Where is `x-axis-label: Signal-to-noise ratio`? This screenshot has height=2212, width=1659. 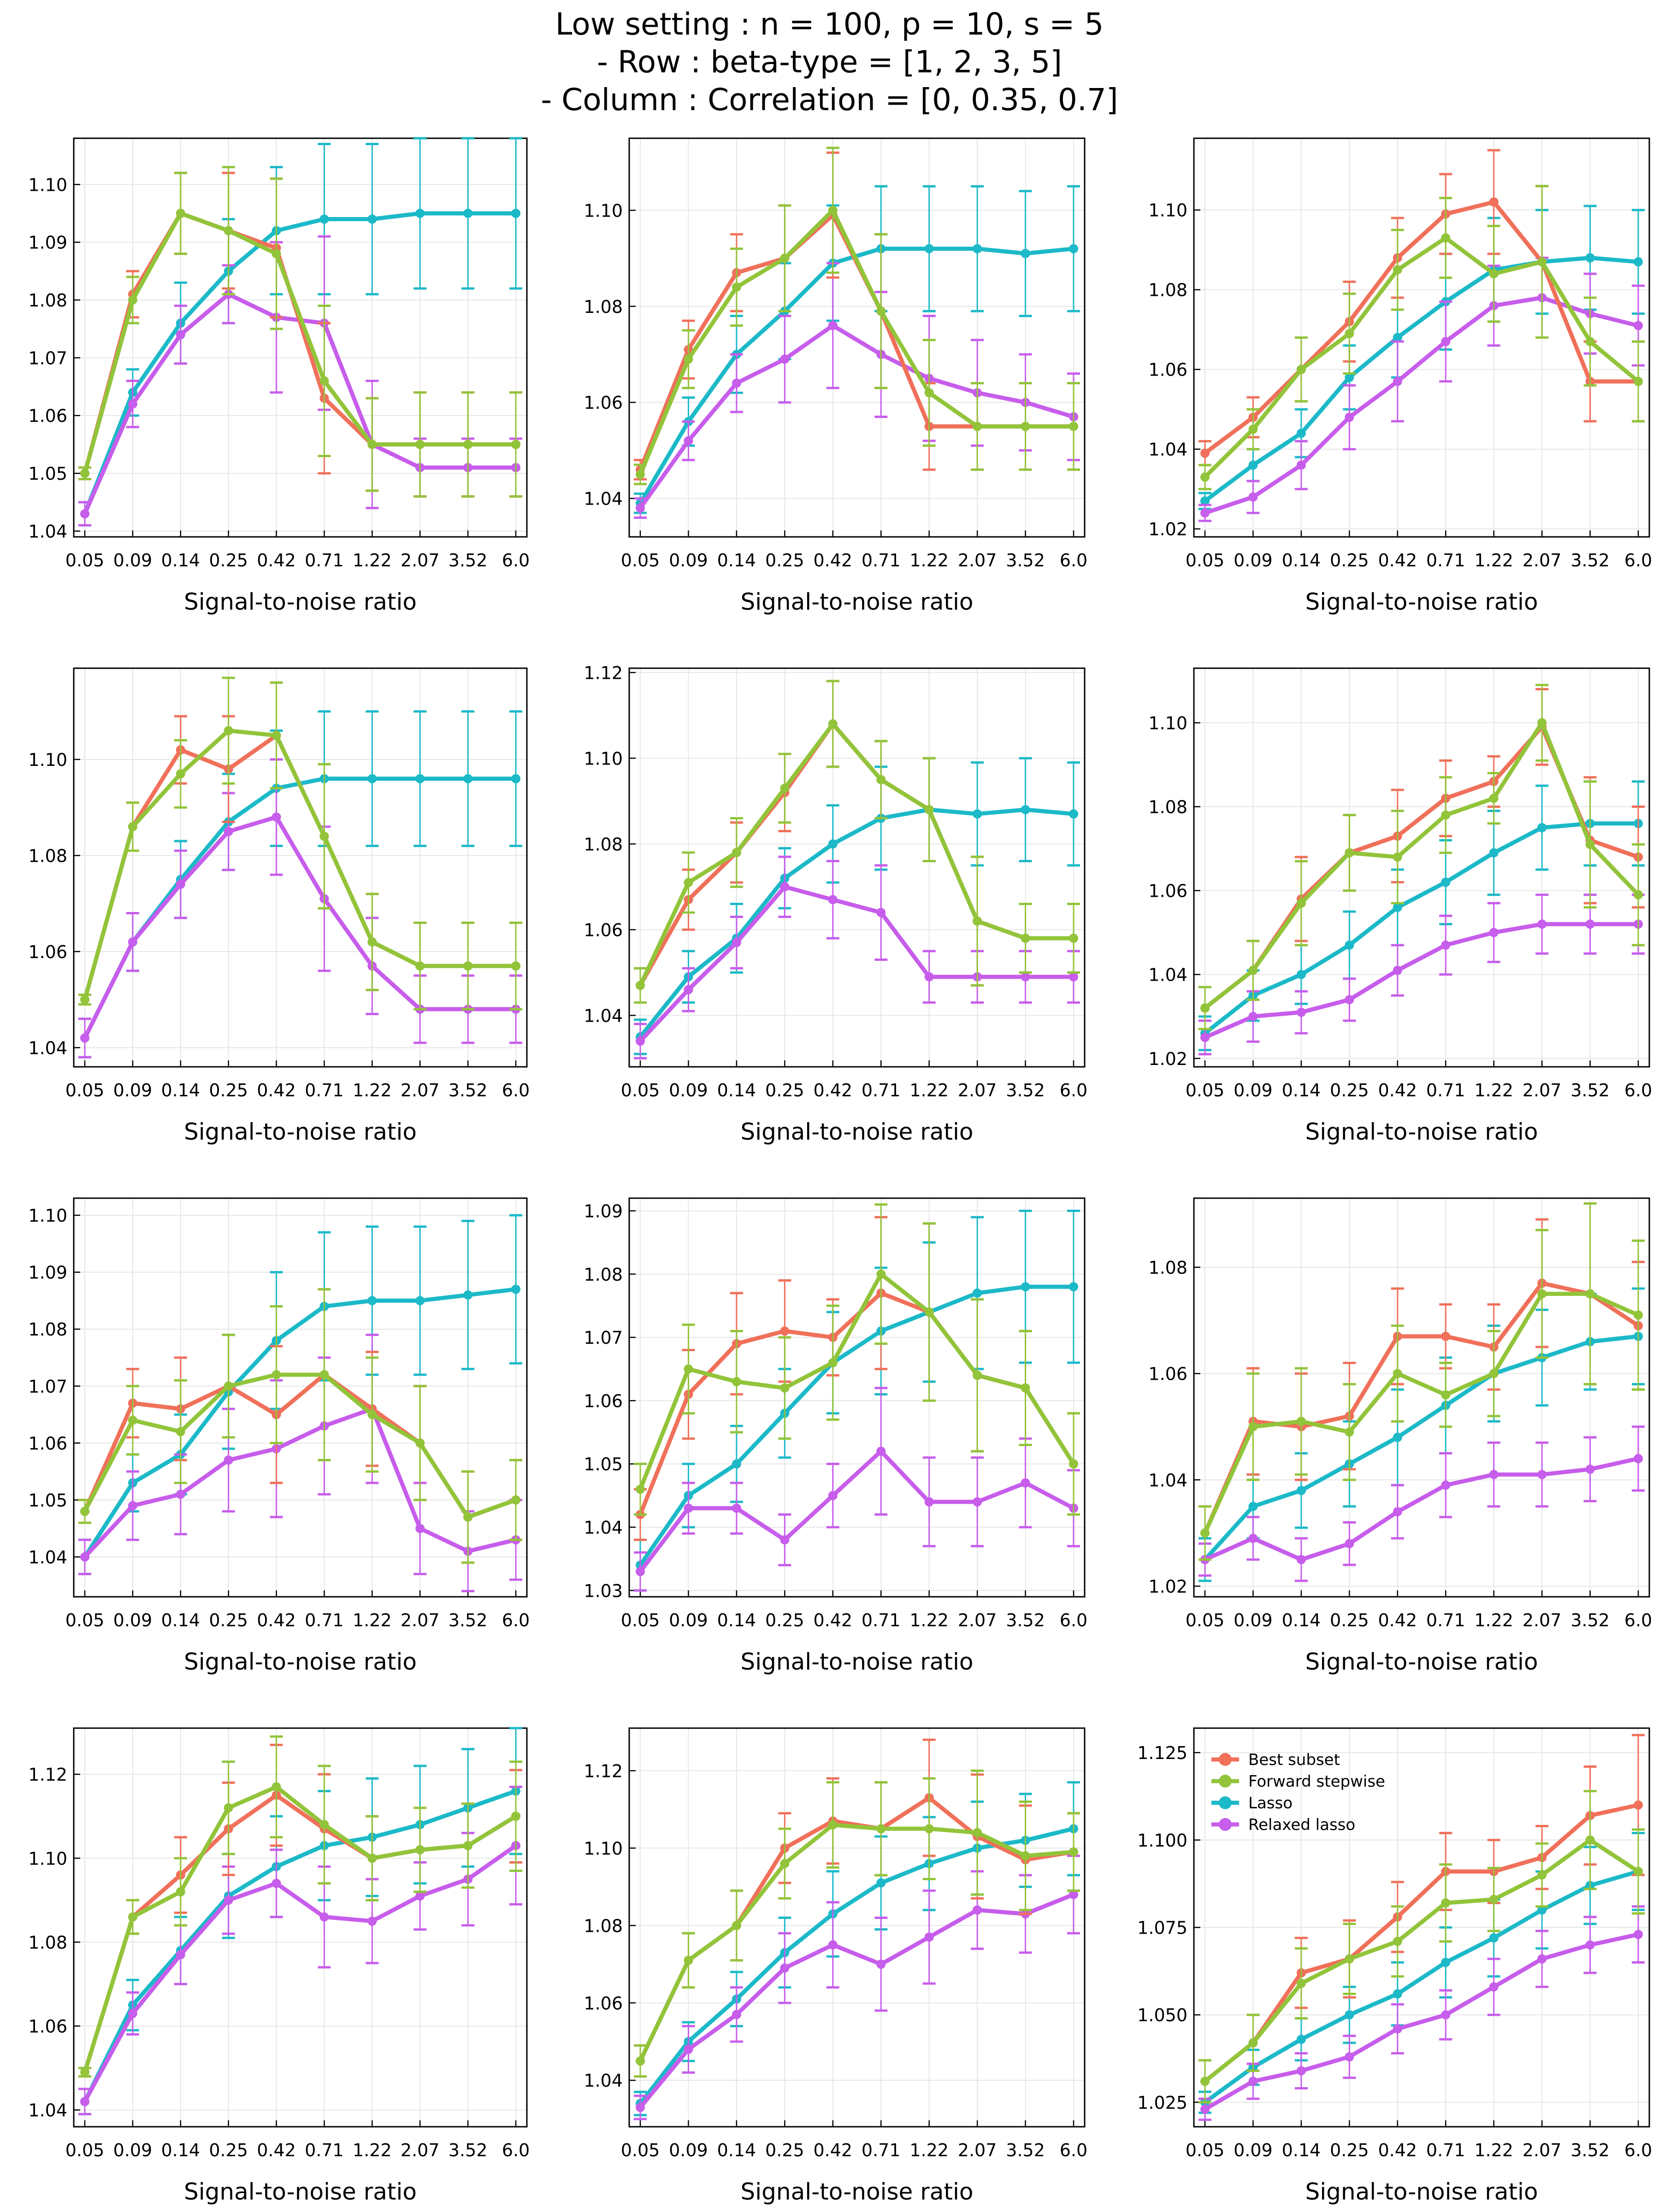 x-axis-label: Signal-to-noise ratio is located at coordinates (1421, 1661).